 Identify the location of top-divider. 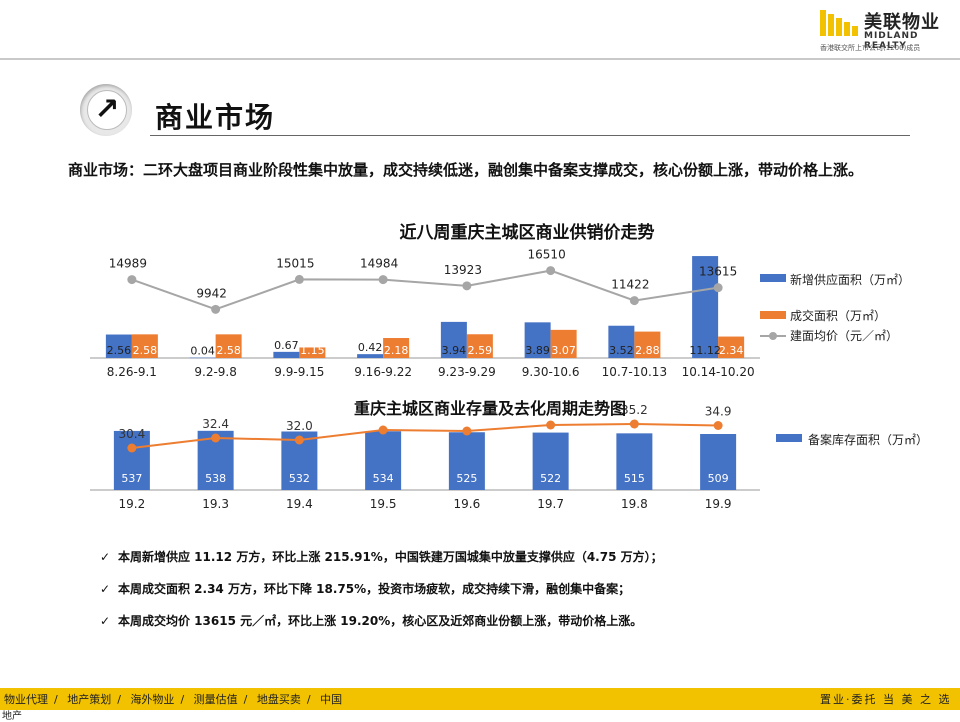
(480, 59).